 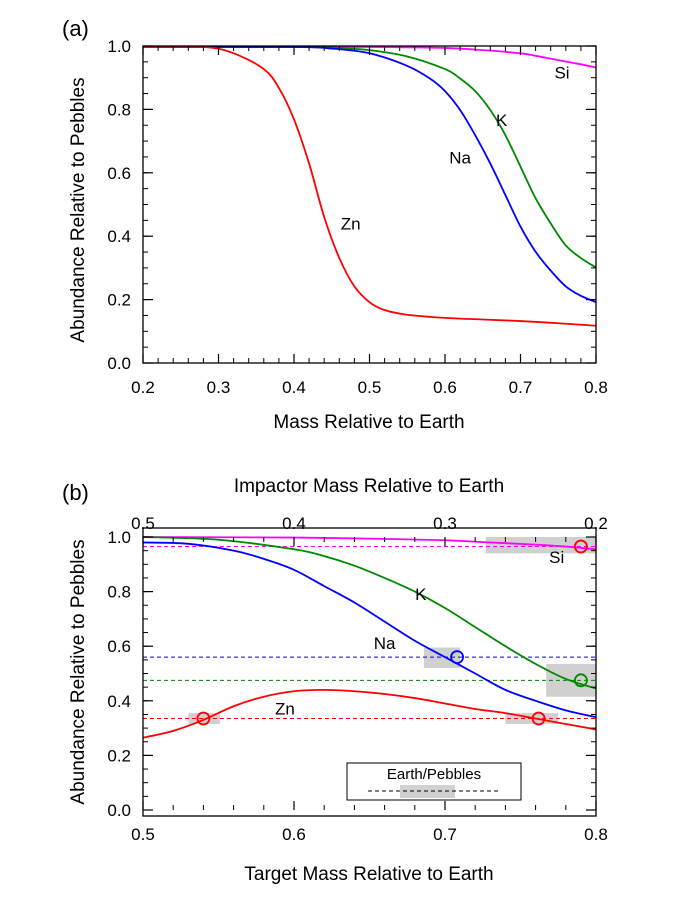 What do you see at coordinates (596, 834) in the screenshot?
I see `panel-b-x-tick-label: 0.8` at bounding box center [596, 834].